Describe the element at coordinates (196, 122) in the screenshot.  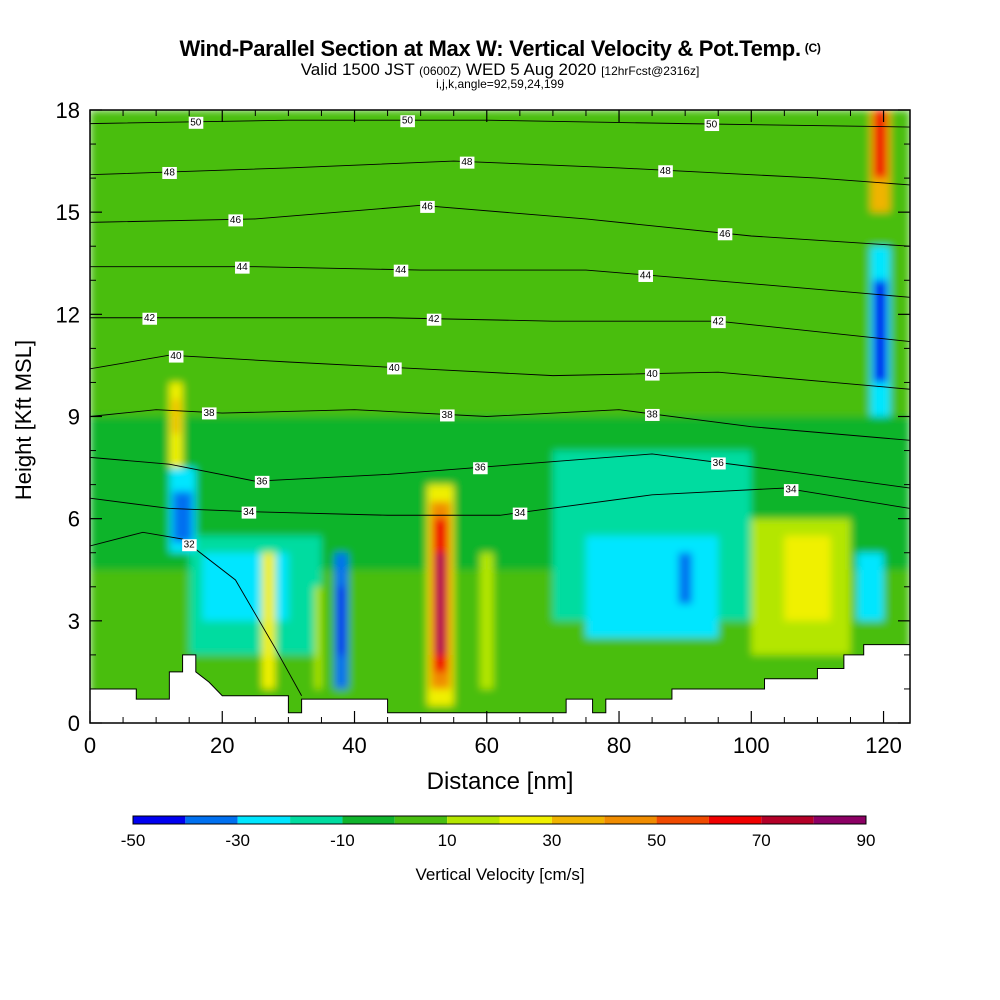
I see `contour-label: 50` at that location.